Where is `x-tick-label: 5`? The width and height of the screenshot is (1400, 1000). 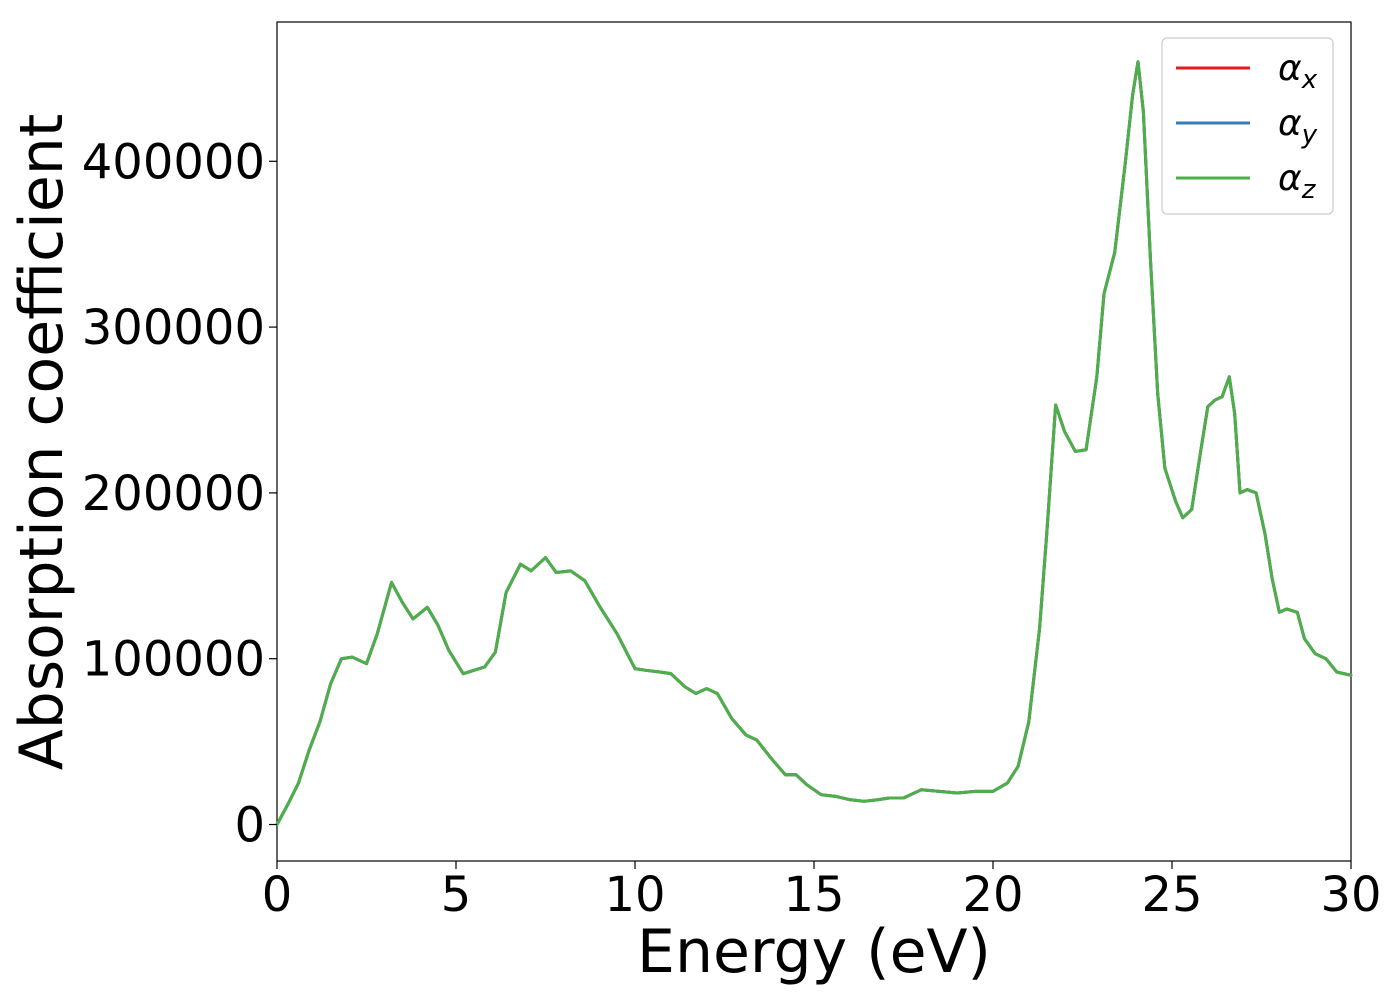
x-tick-label: 5 is located at coordinates (456, 895).